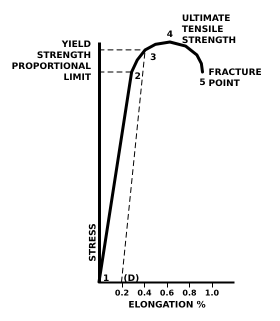 This screenshot has height=321, width=280. I want to click on annotation: 2, so click(137, 77).